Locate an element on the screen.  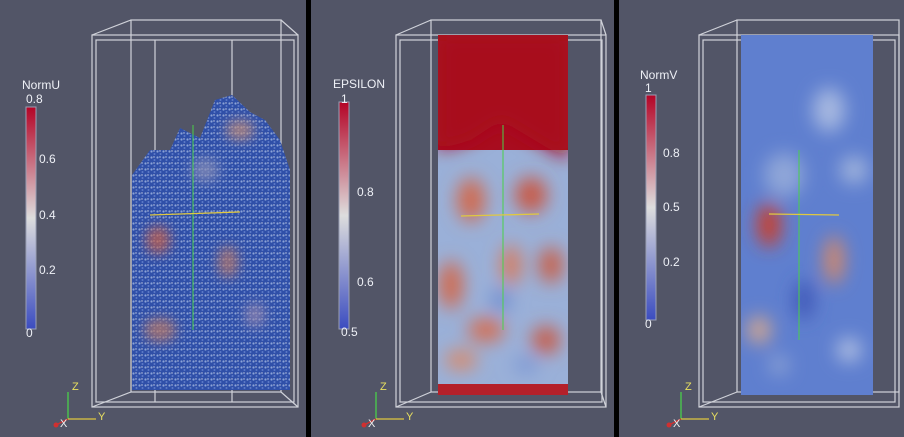
epsilon-colorbar is located at coordinates (344, 215).